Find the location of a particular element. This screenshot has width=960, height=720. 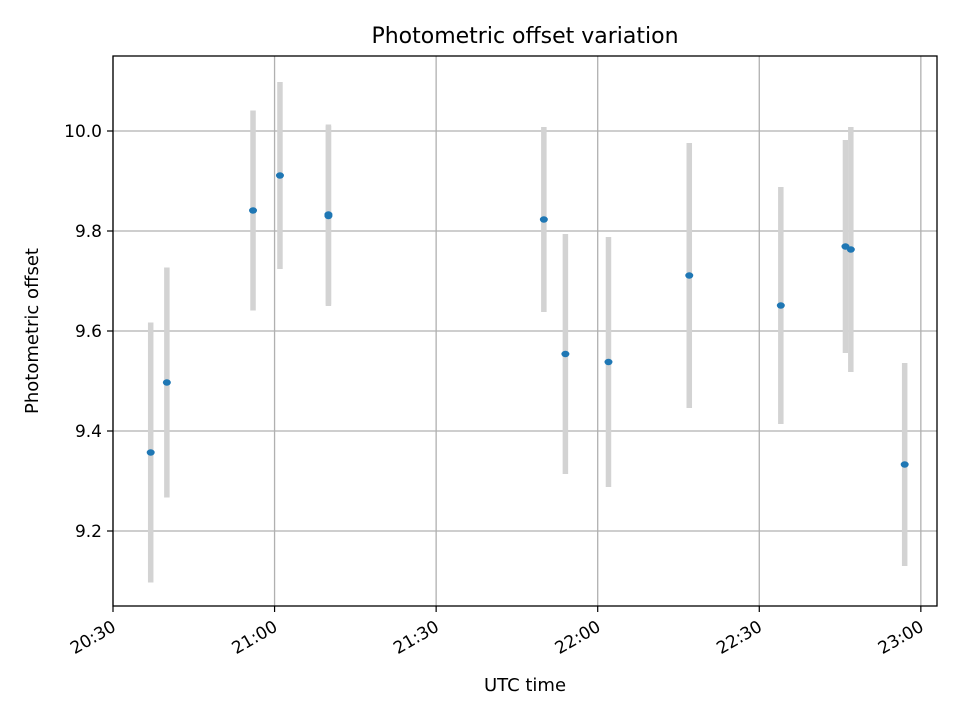

y-tick-label: 10.0 is located at coordinates (83, 132).